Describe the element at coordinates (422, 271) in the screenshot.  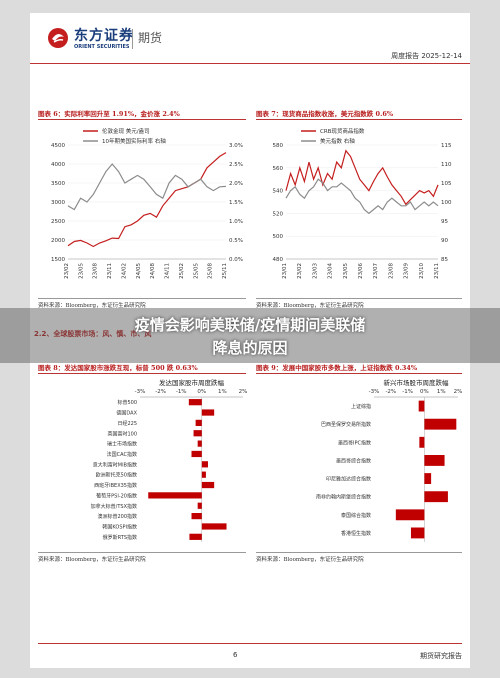
I see `x-tick-label: 23/10` at that location.